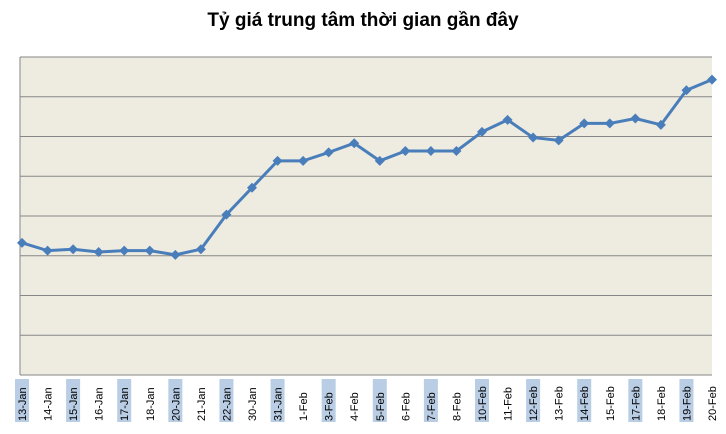  I want to click on x-tick-label: 31-Jan, so click(279, 404).